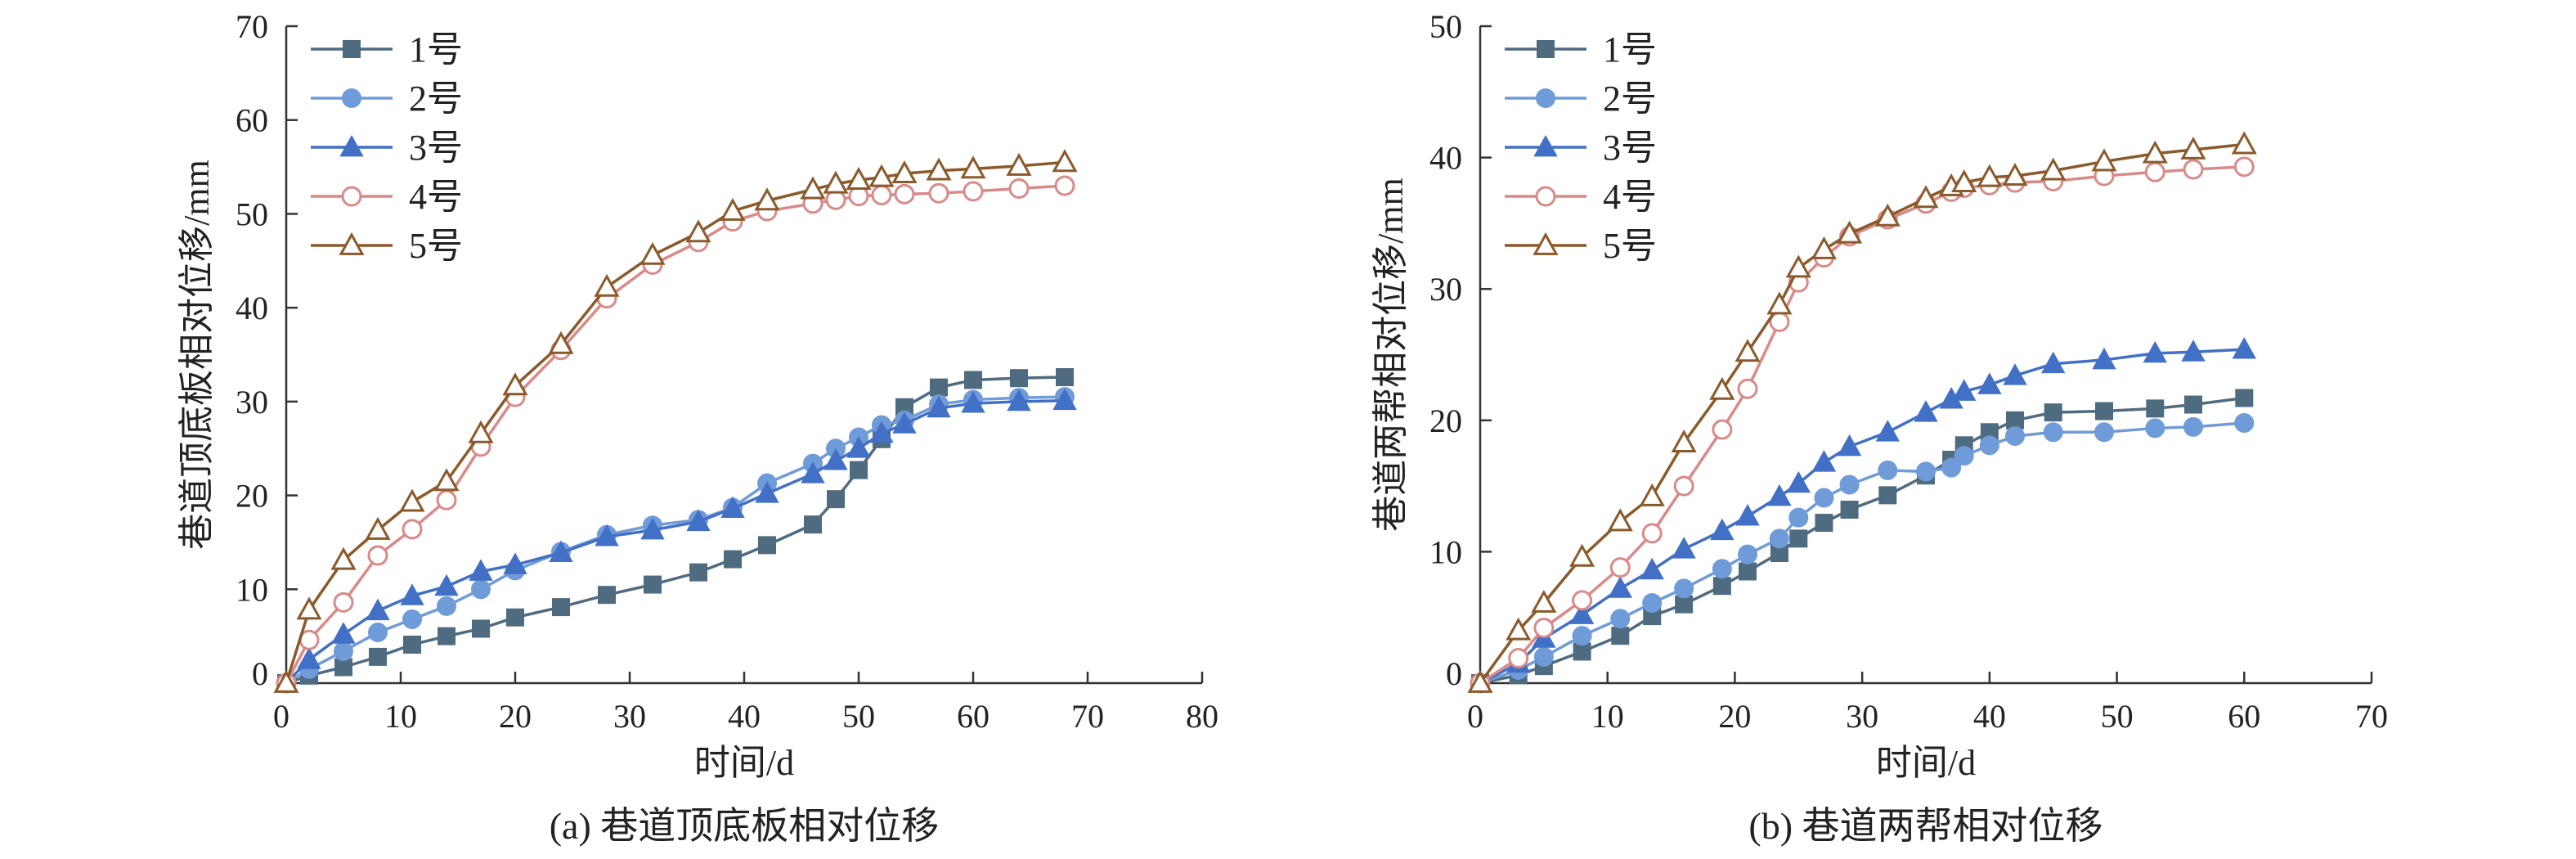 This screenshot has width=2576, height=859. I want to click on legend-label: 3号, so click(436, 148).